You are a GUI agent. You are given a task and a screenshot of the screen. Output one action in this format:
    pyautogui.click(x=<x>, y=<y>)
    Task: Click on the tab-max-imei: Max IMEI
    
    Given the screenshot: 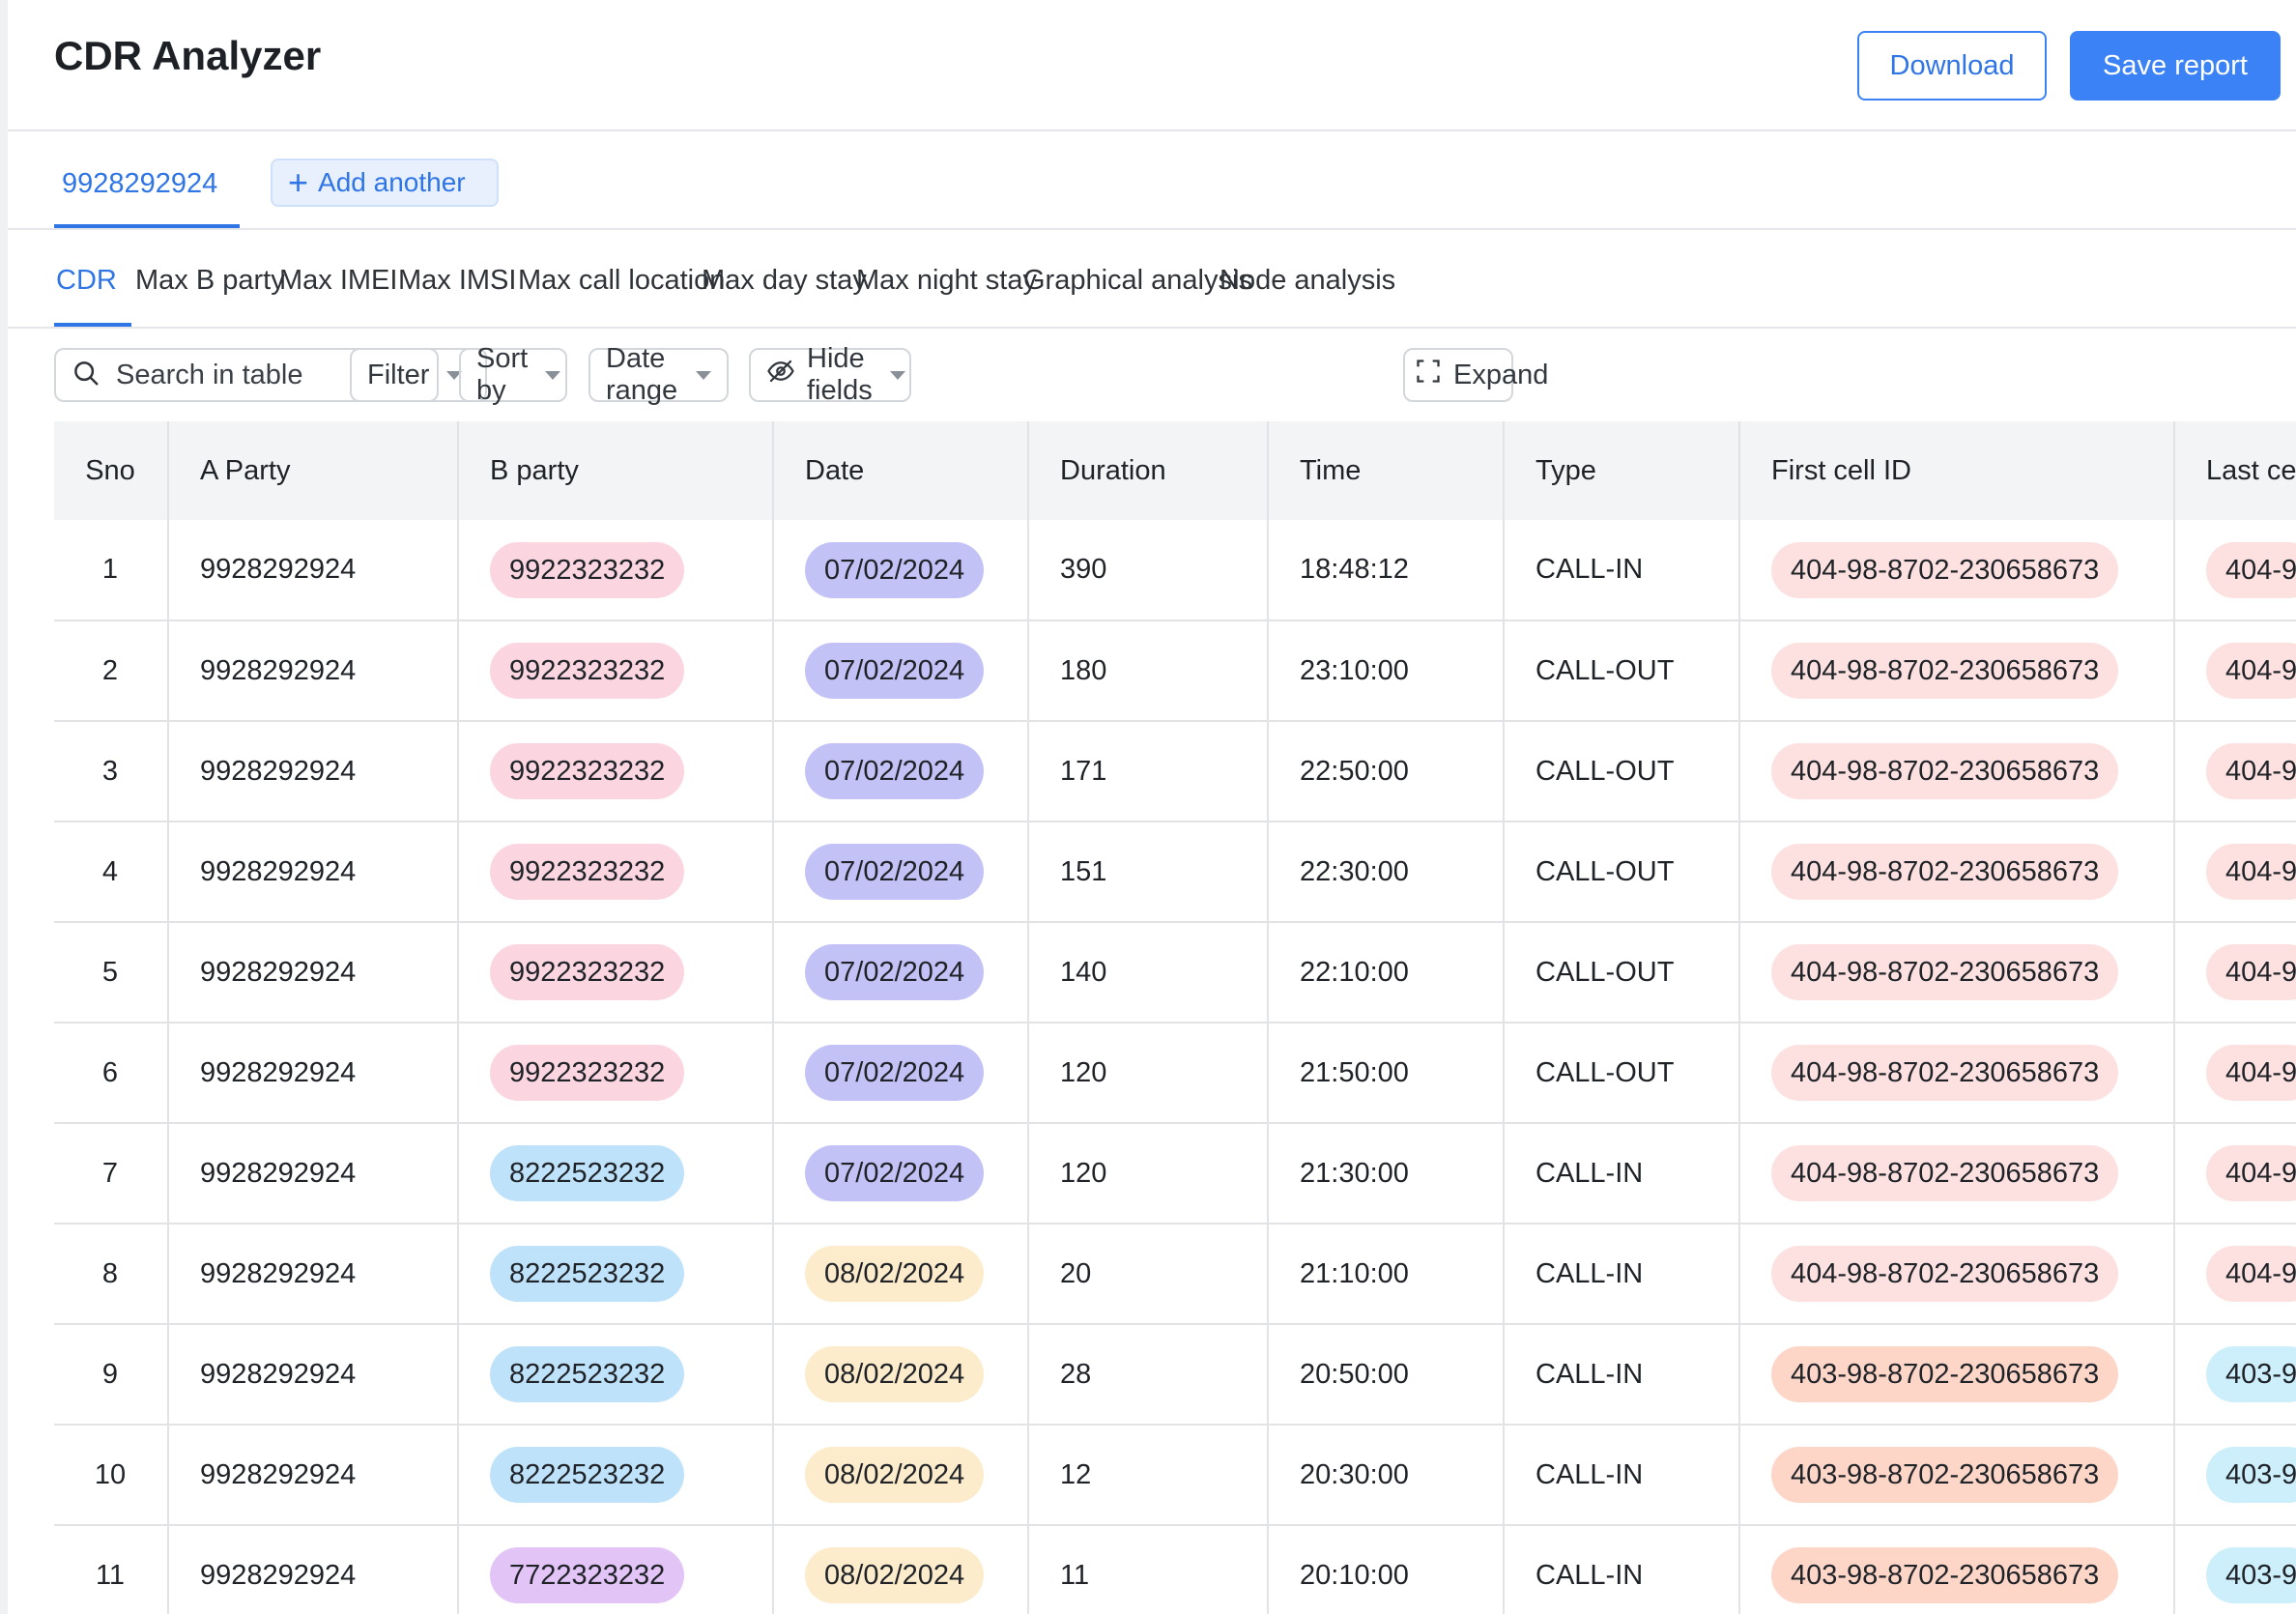 What is the action you would take?
    pyautogui.click(x=338, y=280)
    